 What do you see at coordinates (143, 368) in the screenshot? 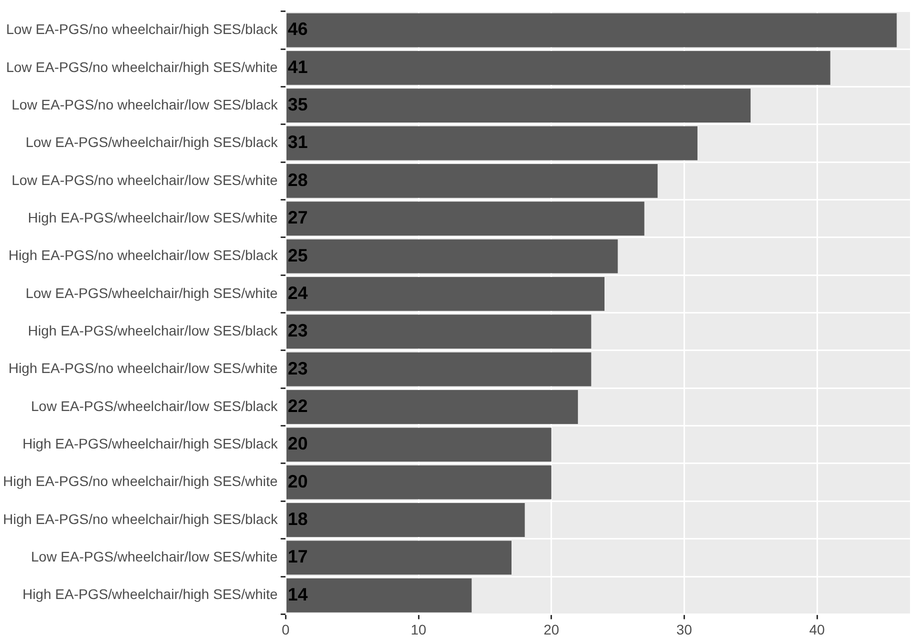
I see `y-tick-label: High EA-PGS/no wheelchair/low SES/white` at bounding box center [143, 368].